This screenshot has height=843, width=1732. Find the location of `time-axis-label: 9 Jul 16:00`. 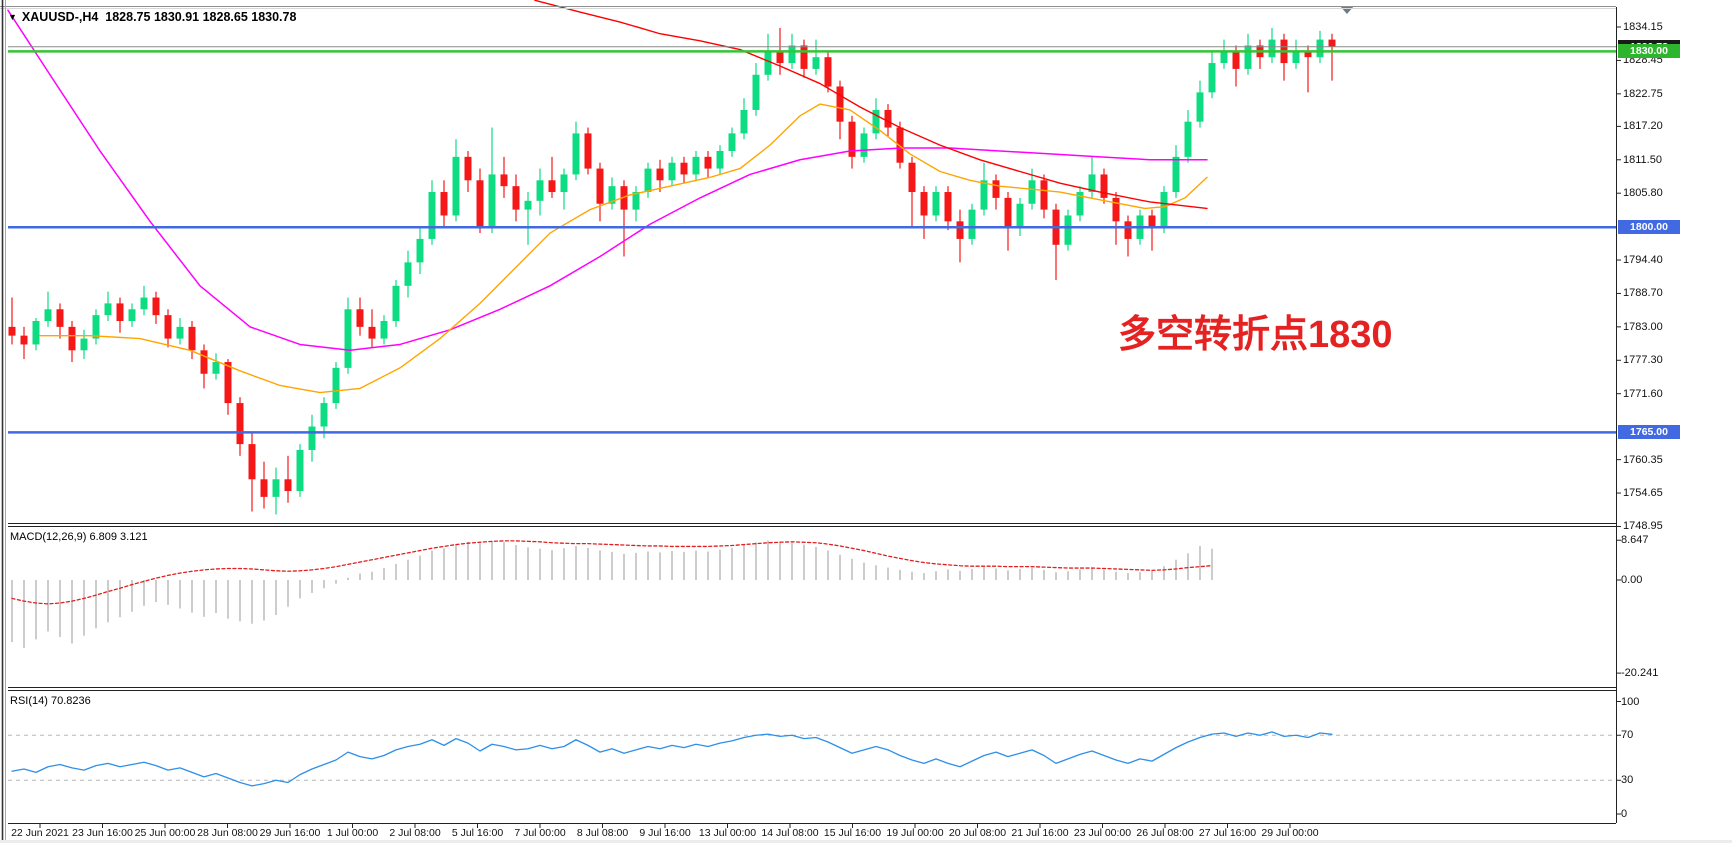

time-axis-label: 9 Jul 16:00 is located at coordinates (665, 833).